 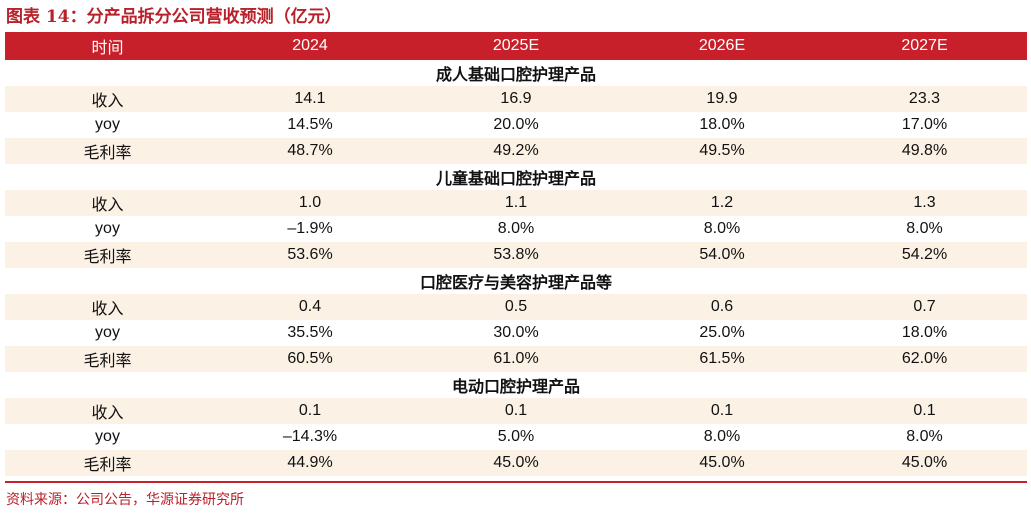 What do you see at coordinates (722, 99) in the screenshot?
I see `value-cell: 19.9` at bounding box center [722, 99].